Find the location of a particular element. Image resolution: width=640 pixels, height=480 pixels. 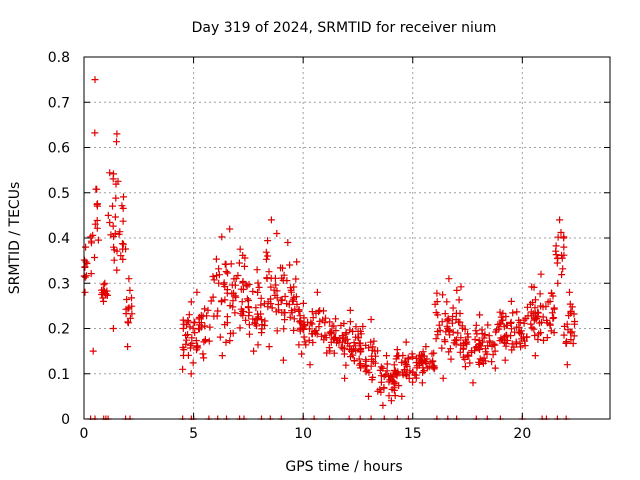

y-axis-label: SRMTID / TECUs is located at coordinates (15, 238).